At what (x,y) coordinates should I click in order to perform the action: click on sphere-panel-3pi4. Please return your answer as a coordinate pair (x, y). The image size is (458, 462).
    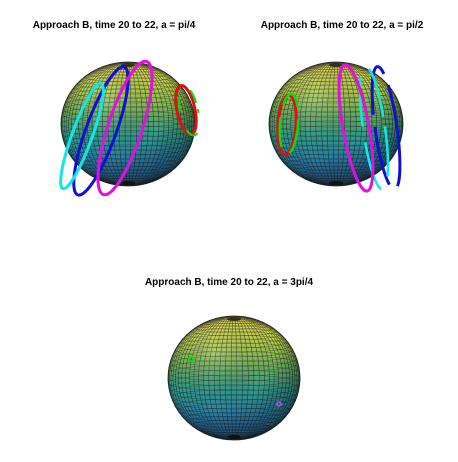
    Looking at the image, I should click on (234, 378).